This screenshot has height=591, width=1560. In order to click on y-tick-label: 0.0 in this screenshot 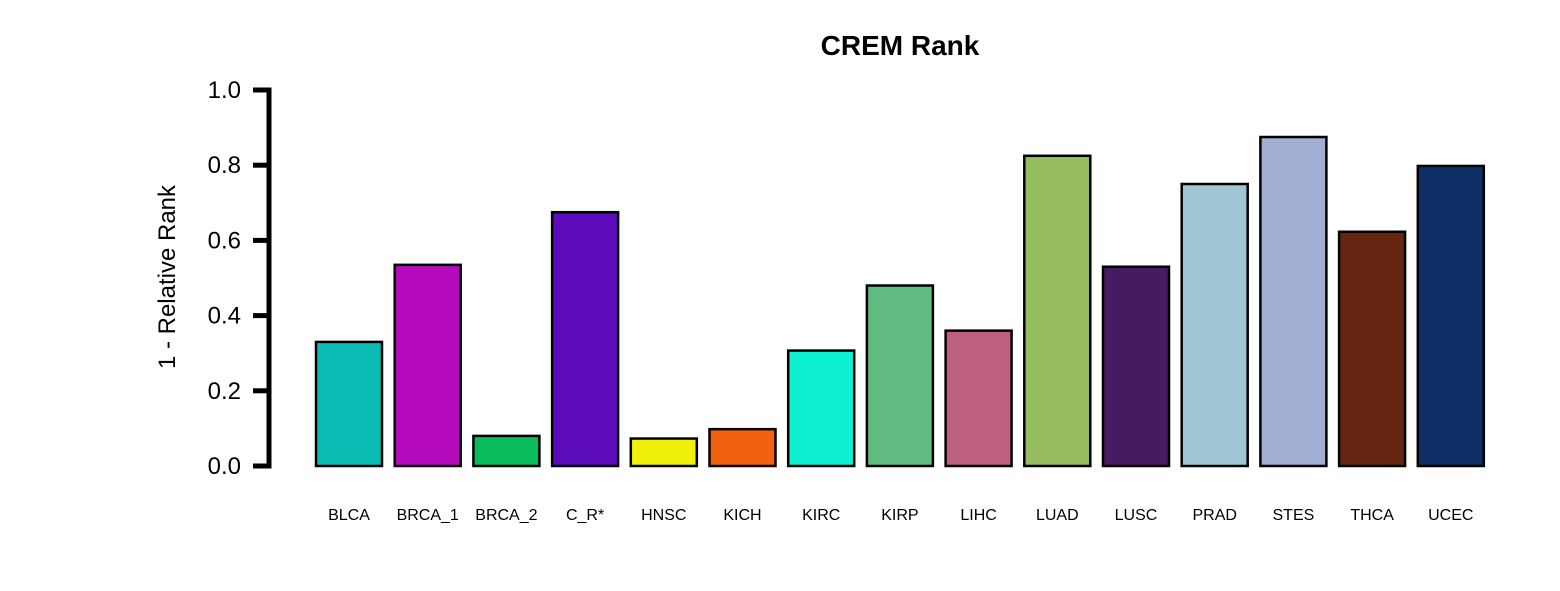, I will do `click(224, 466)`.